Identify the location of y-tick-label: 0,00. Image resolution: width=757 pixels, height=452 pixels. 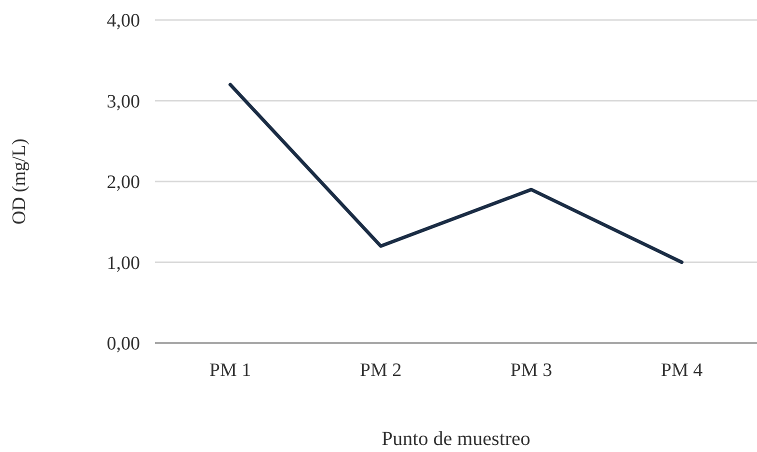
(123, 344).